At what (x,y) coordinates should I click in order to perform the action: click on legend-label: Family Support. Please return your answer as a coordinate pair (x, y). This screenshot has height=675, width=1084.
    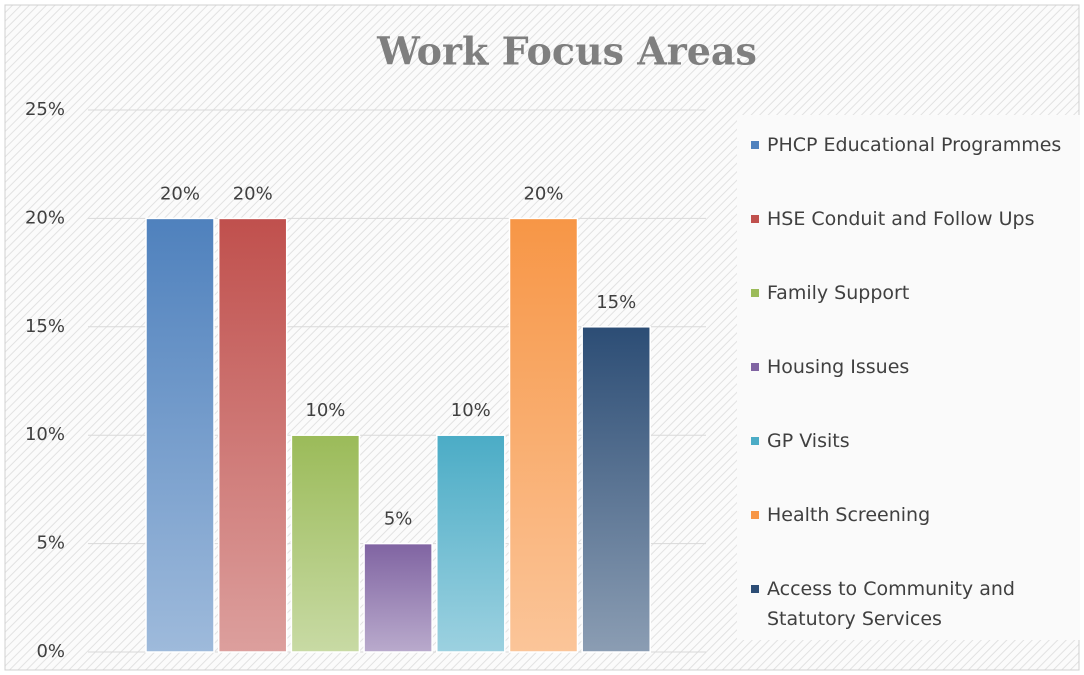
    Looking at the image, I should click on (838, 293).